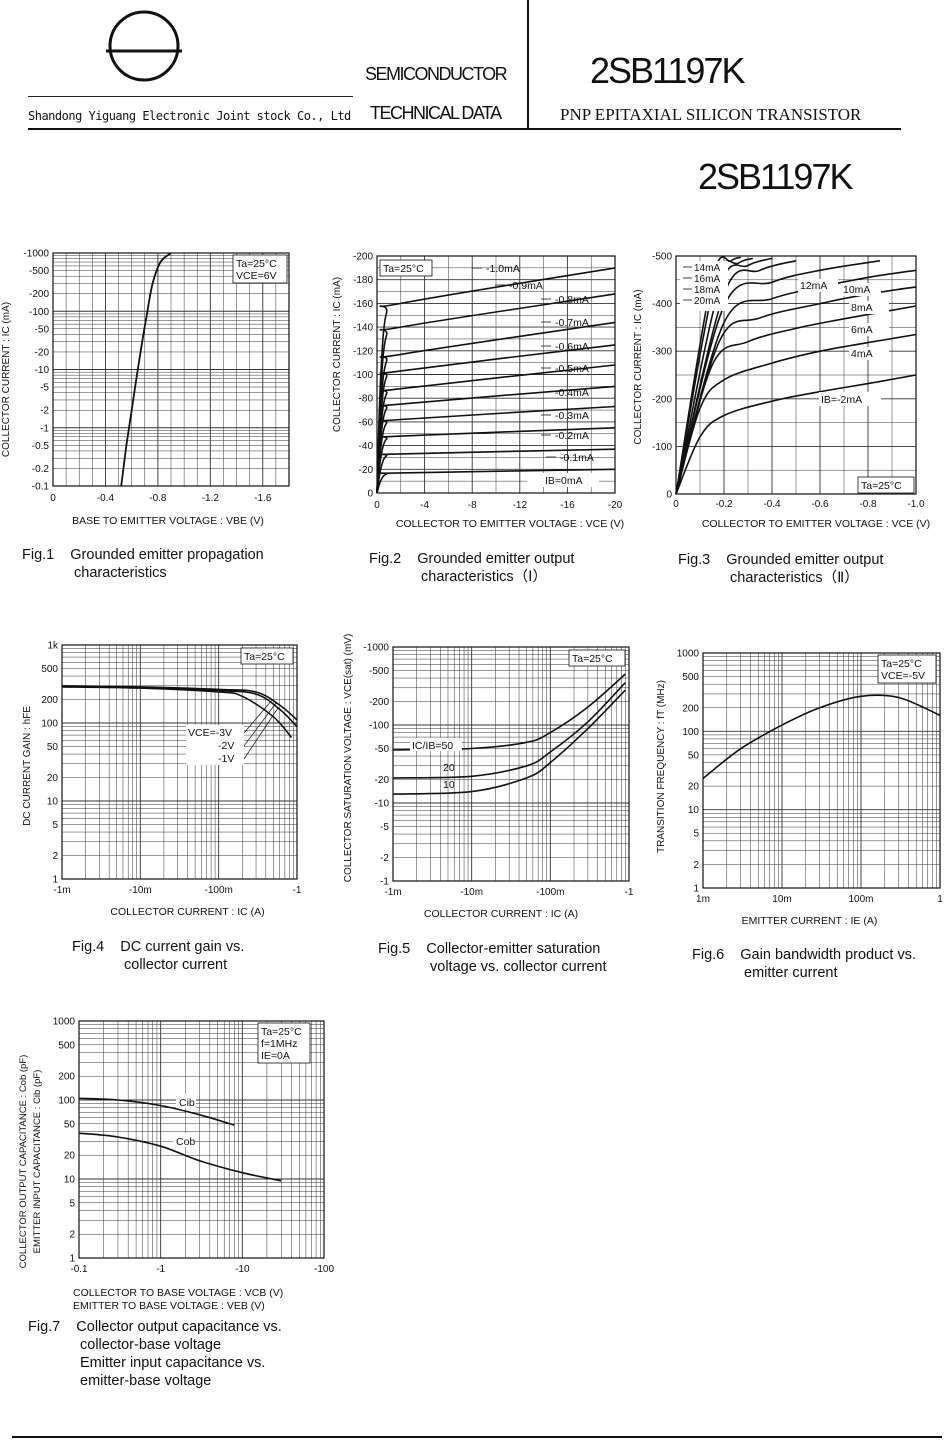  I want to click on part-number-top: 2SB1197K, so click(667, 70).